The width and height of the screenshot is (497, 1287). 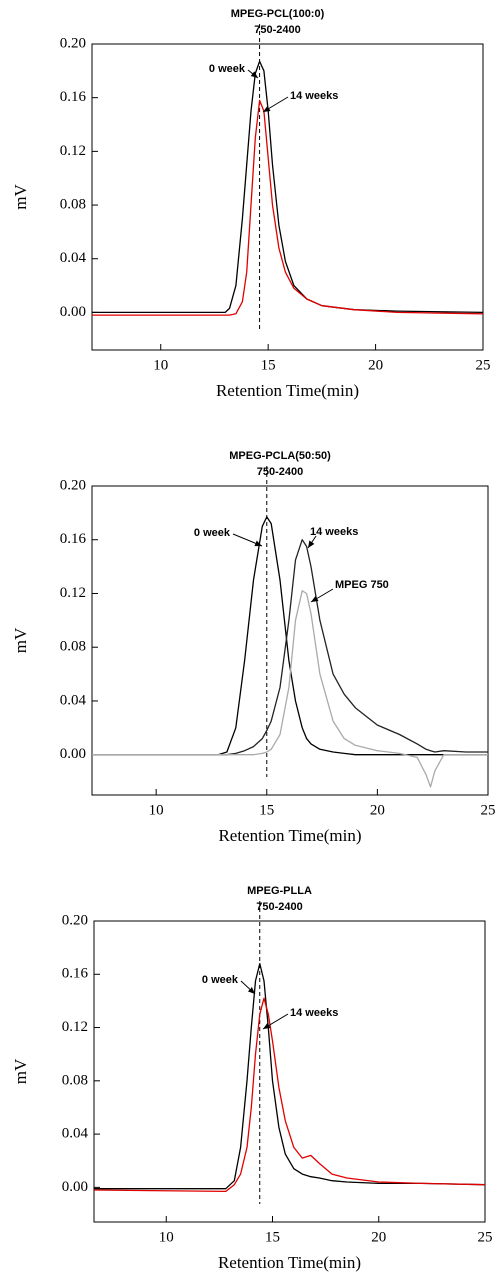 I want to click on chart-title: MPEG-PCLA(50:50), so click(x=280, y=456).